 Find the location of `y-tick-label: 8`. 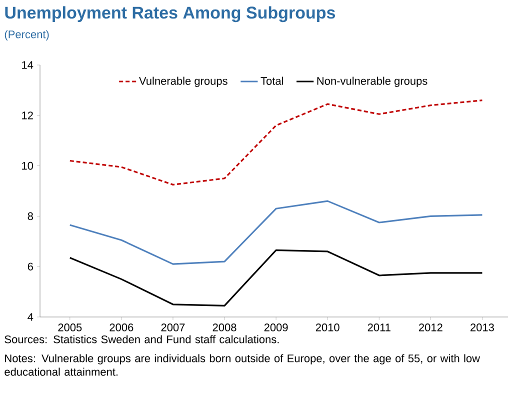

y-tick-label: 8 is located at coordinates (30, 216).